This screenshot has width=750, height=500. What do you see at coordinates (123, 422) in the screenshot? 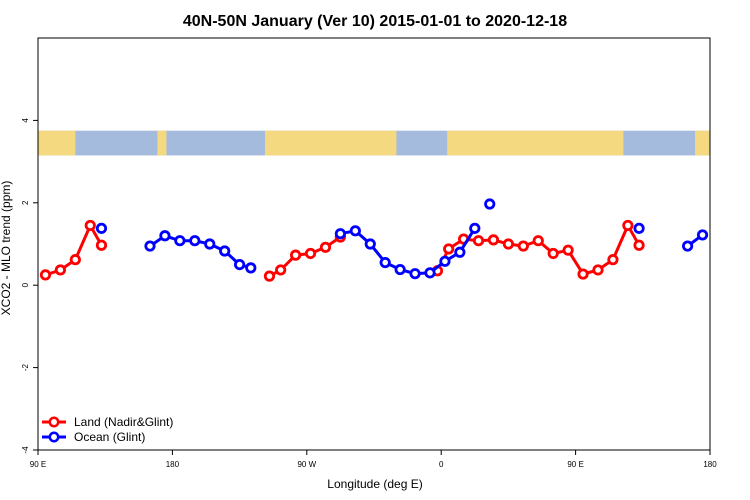
I see `legend-label-land: Land (Nadir&Glint)` at bounding box center [123, 422].